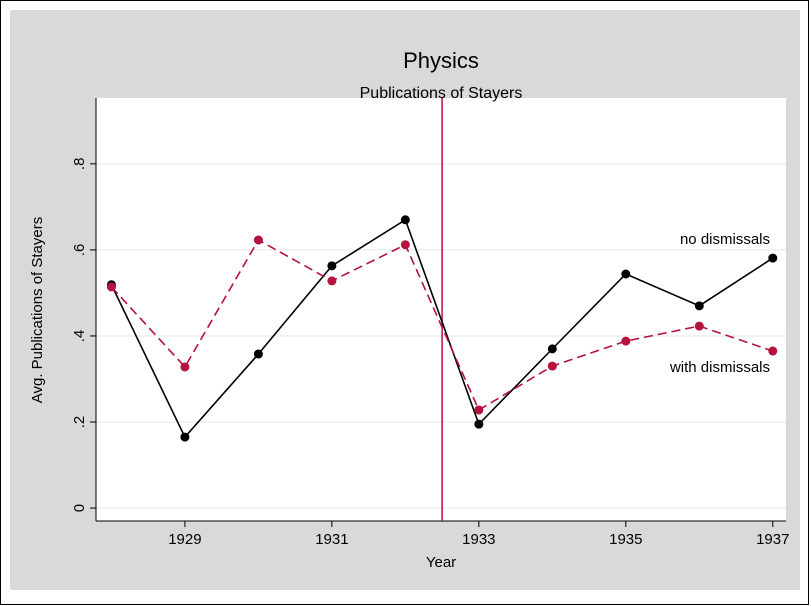  I want to click on y-tick-label: 0, so click(79, 508).